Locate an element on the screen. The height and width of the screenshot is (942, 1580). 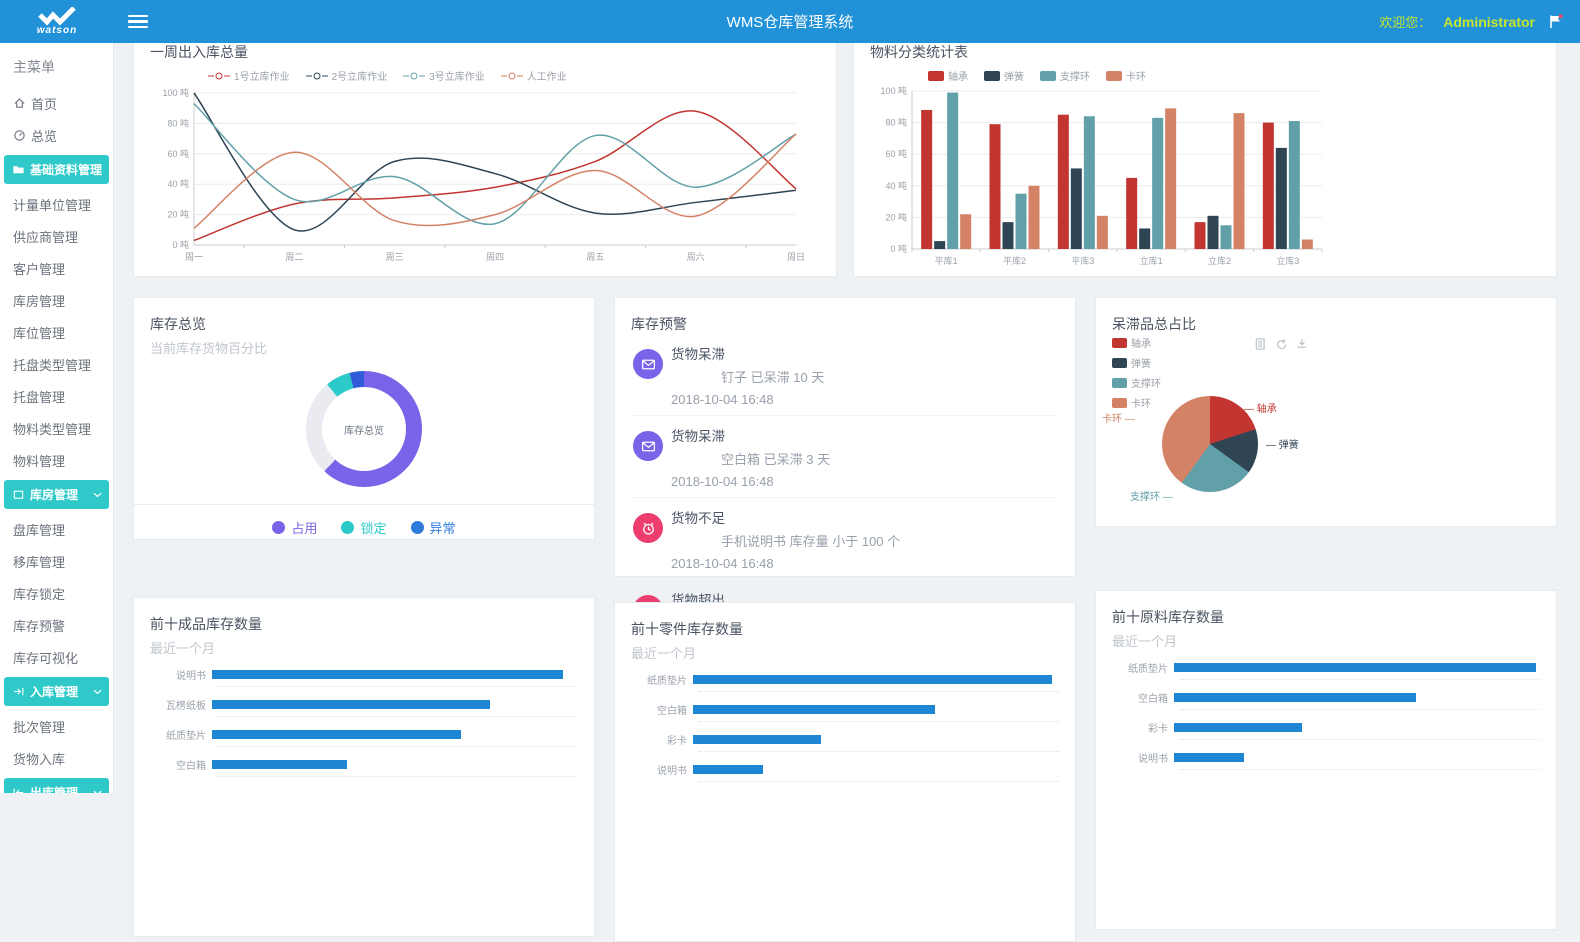
svg-text: 周日 is located at coordinates (796, 257).